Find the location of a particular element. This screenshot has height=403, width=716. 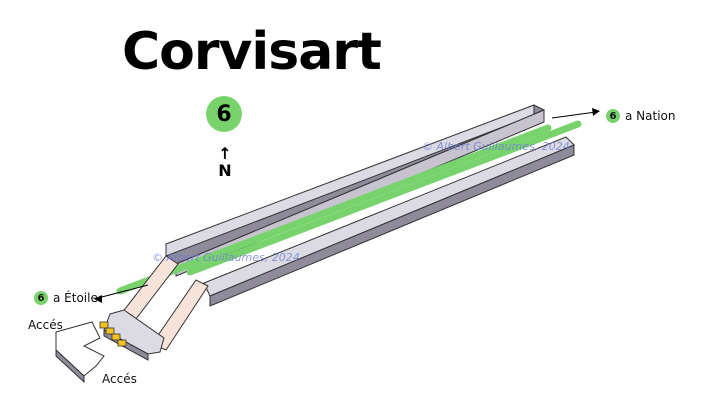

north-indicator: ↑ N is located at coordinates (225, 163).